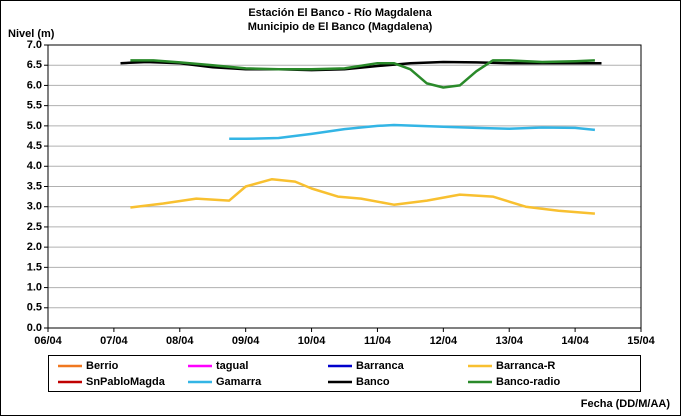 This screenshot has width=681, height=416. I want to click on chart-subtitle: Municipio de El Banco (Magdalena), so click(340, 27).